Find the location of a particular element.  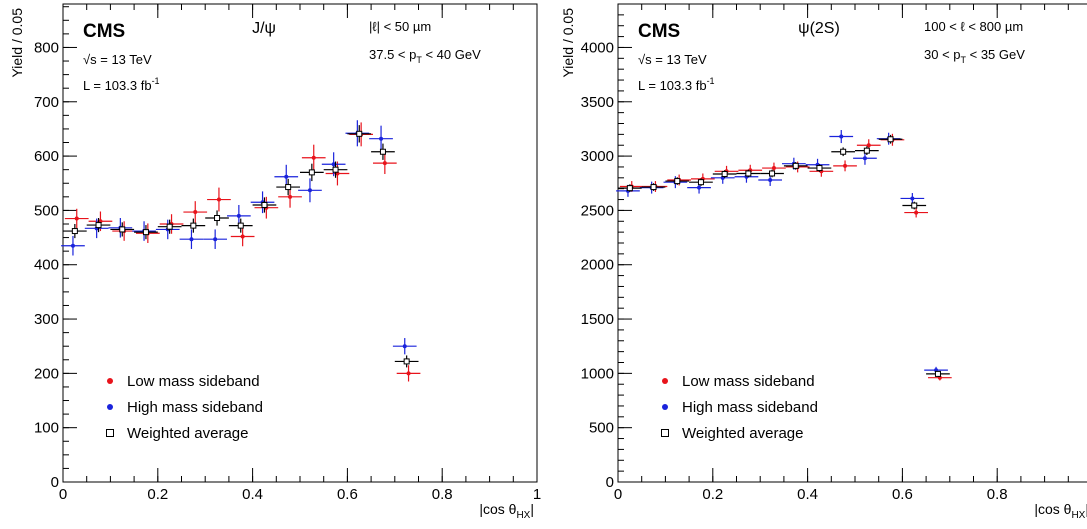

x-tick-label: 1 is located at coordinates (537, 494).